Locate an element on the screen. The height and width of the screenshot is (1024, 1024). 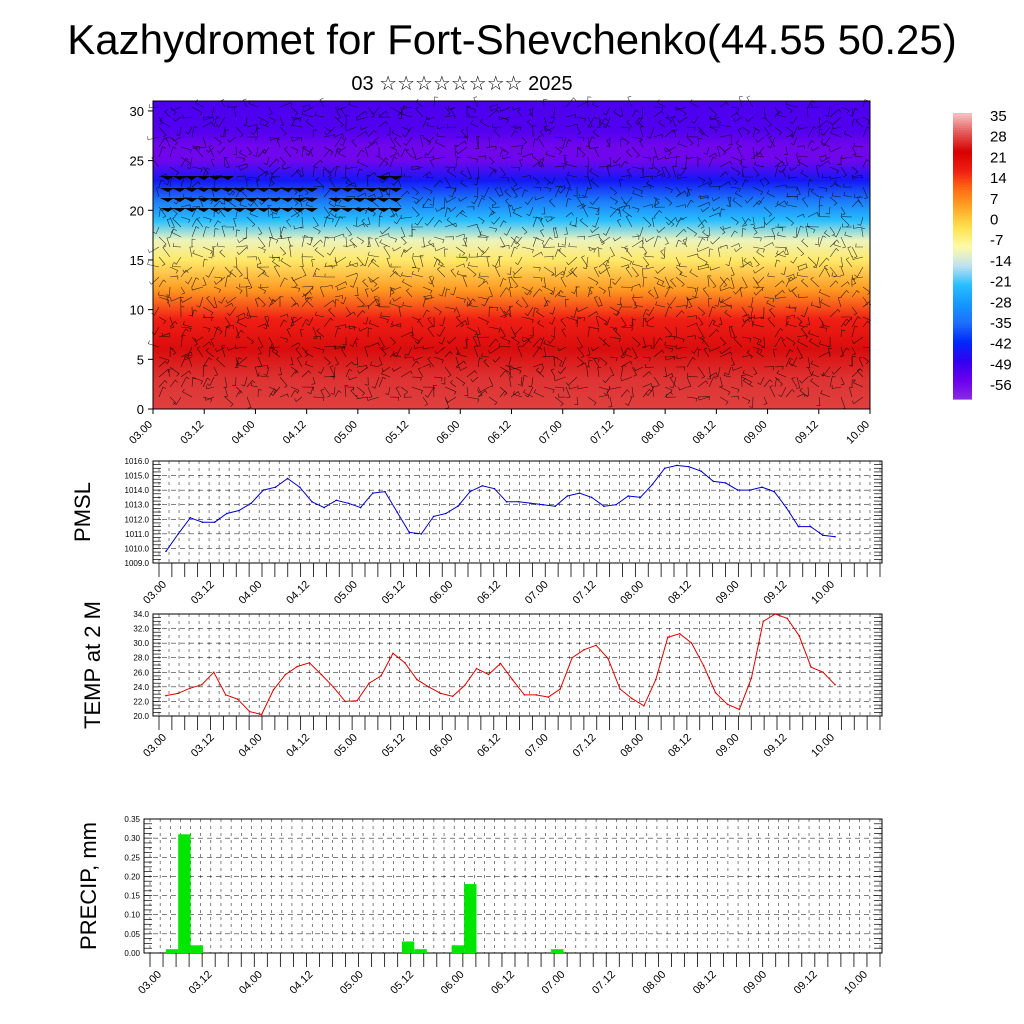
y-tick-label: 1009.0 is located at coordinates (137, 563).